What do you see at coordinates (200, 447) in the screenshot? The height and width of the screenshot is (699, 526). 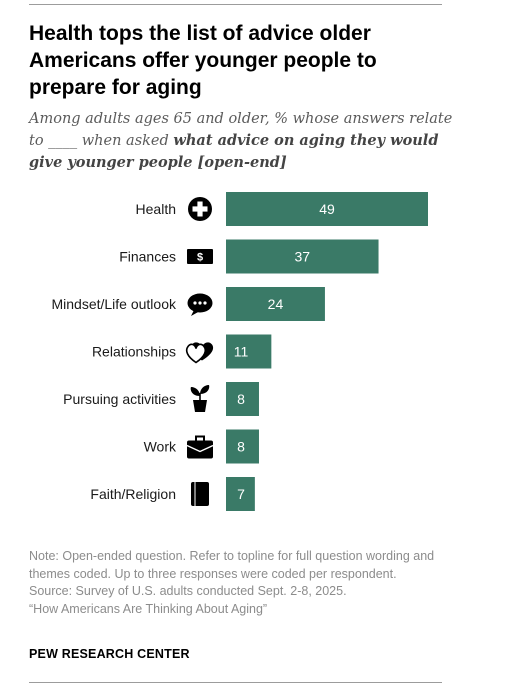 I see `briefcase-icon` at bounding box center [200, 447].